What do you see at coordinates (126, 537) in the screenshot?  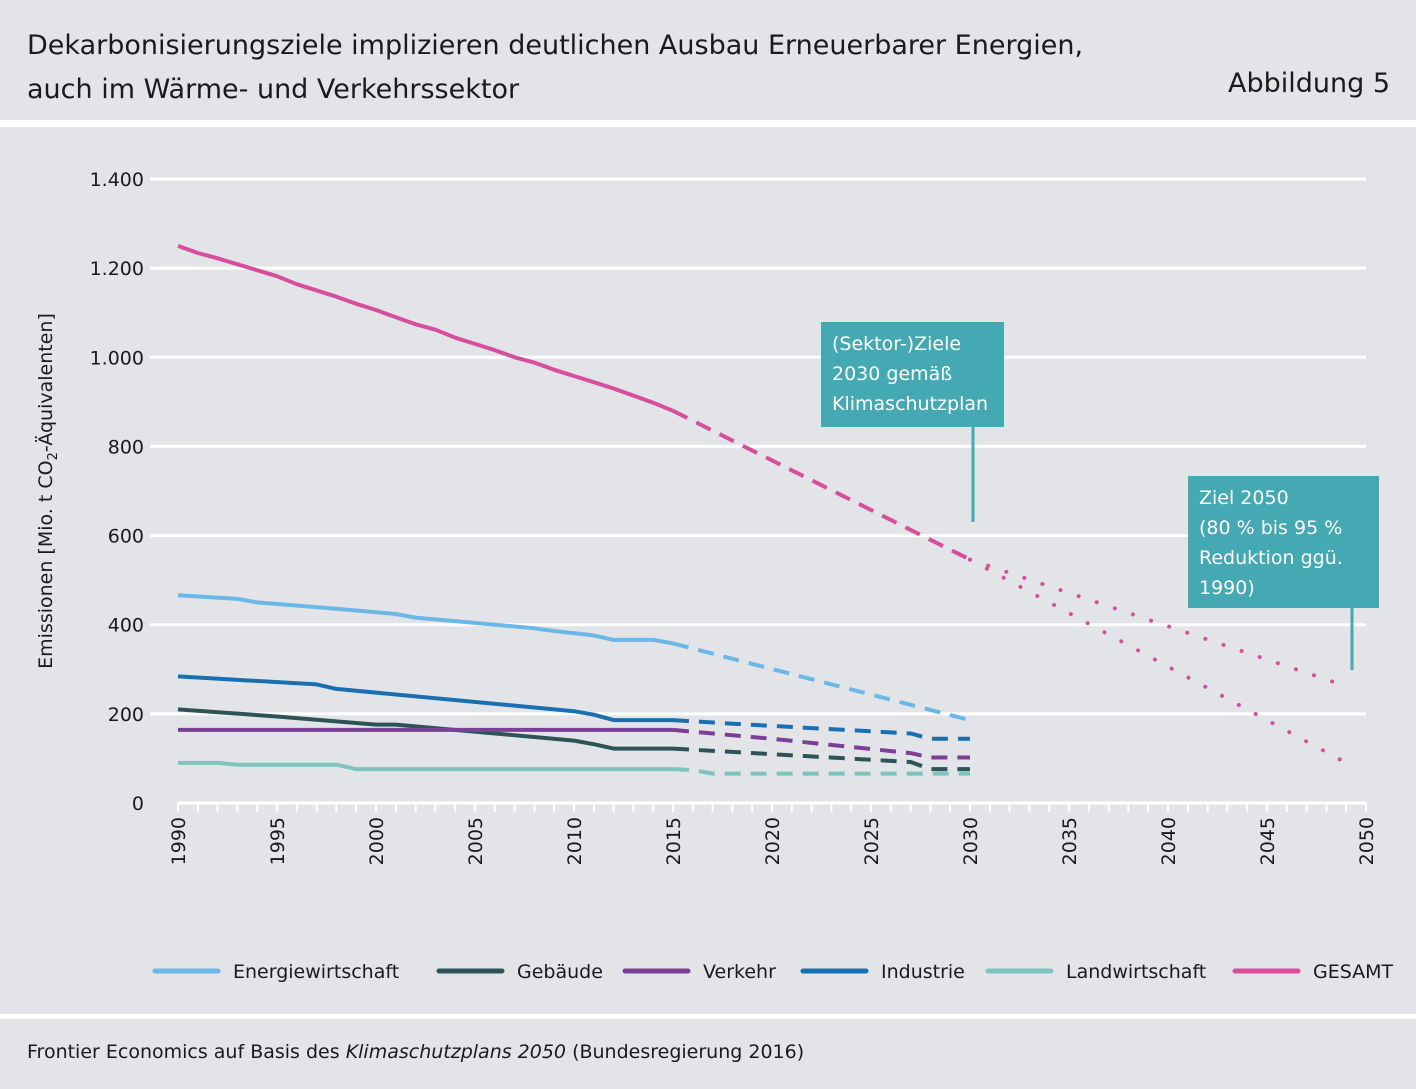 I see `y-tick-label-600: 600` at bounding box center [126, 537].